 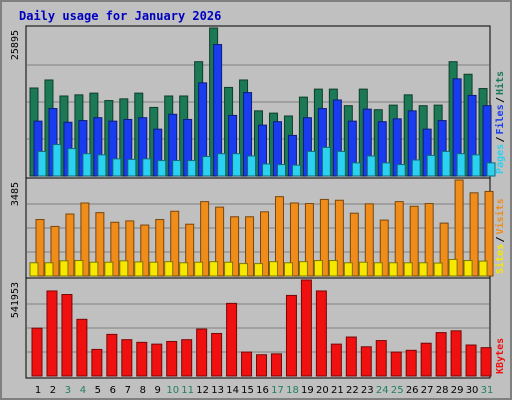 What do you see at coordinates (113, 390) in the screenshot?
I see `x-tick-label: 6` at bounding box center [113, 390].